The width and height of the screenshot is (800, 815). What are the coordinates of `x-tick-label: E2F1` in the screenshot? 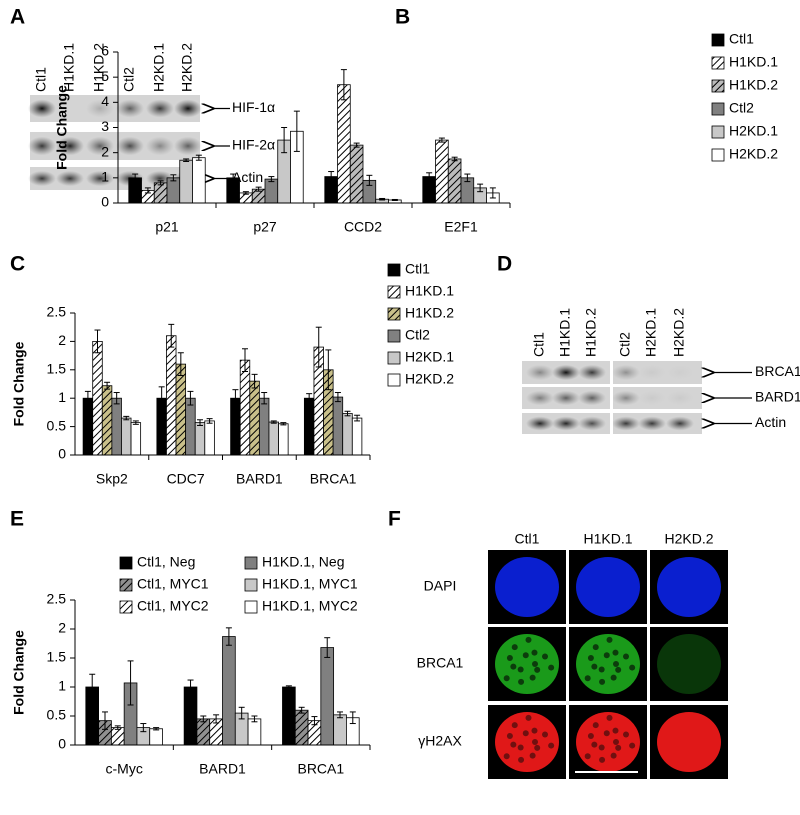 It's located at (461, 227).